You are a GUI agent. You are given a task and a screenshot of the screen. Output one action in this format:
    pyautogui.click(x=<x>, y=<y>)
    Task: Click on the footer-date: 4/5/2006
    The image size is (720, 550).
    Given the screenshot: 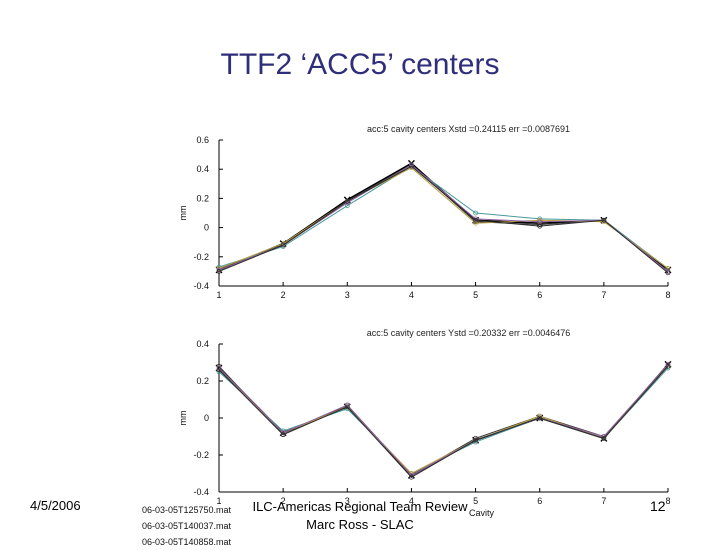 What is the action you would take?
    pyautogui.click(x=55, y=505)
    